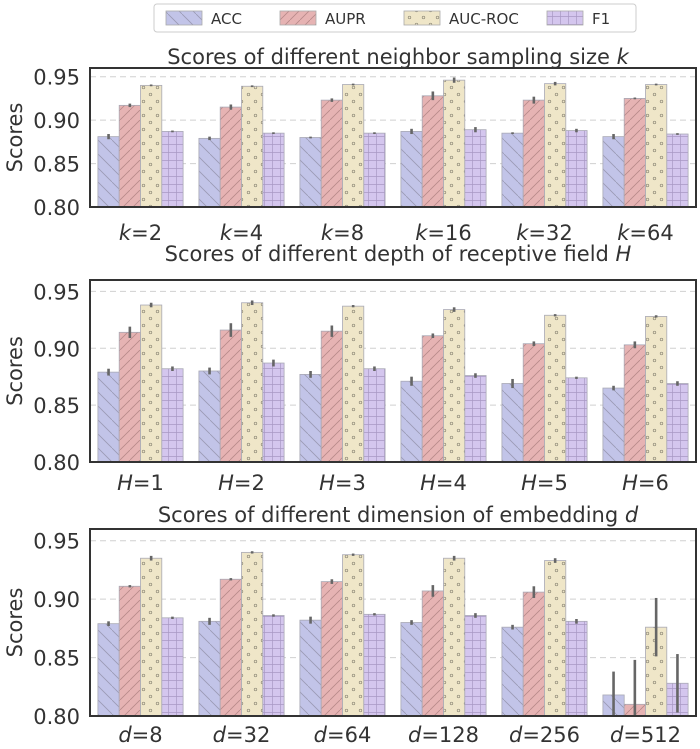 This screenshot has height=749, width=700. Describe the element at coordinates (310, 668) in the screenshot. I see `bar-acc-d64` at that location.